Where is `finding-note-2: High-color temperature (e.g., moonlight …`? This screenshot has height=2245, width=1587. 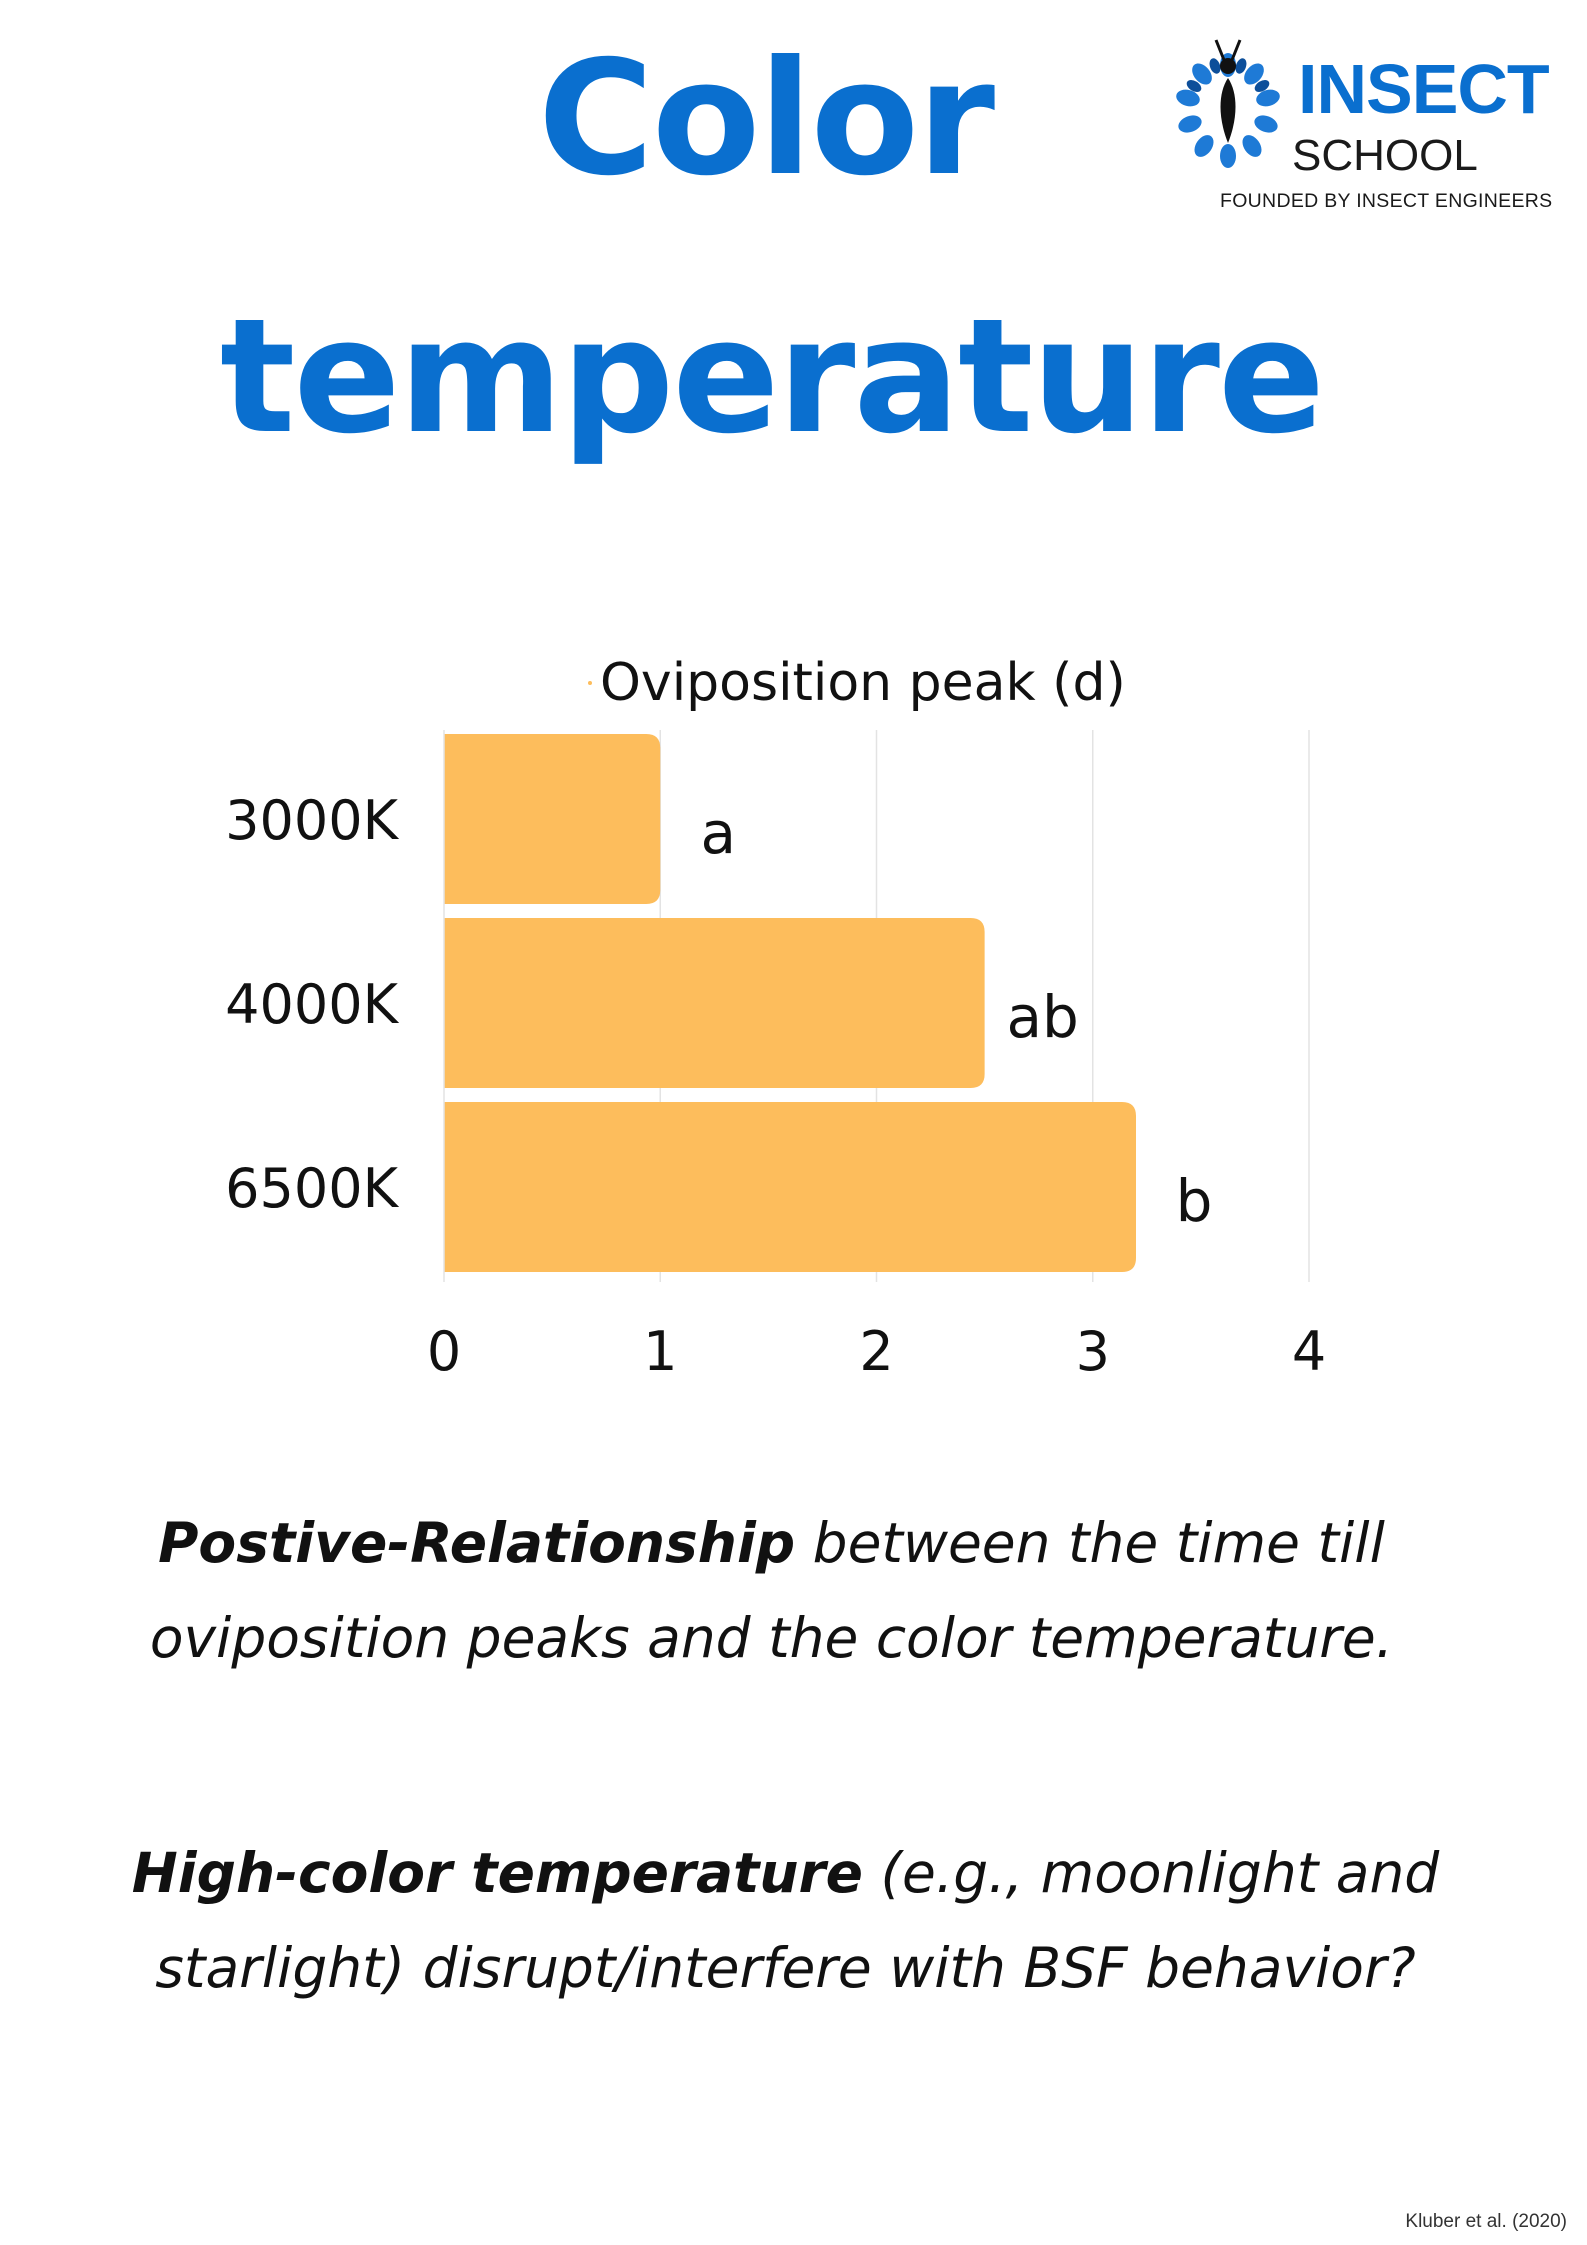 finding-note-2: High-color temperature (e.g., moonlight … is located at coordinates (789, 1921).